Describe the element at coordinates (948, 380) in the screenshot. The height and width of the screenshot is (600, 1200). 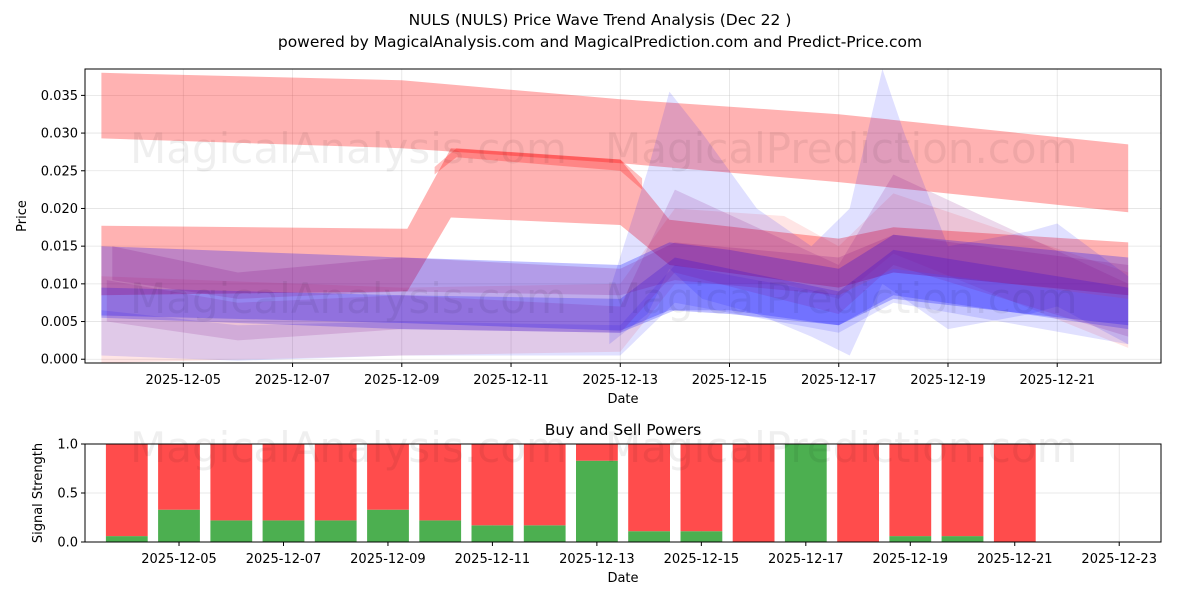
I see `price-x-tick-label: 2025-12-19` at that location.